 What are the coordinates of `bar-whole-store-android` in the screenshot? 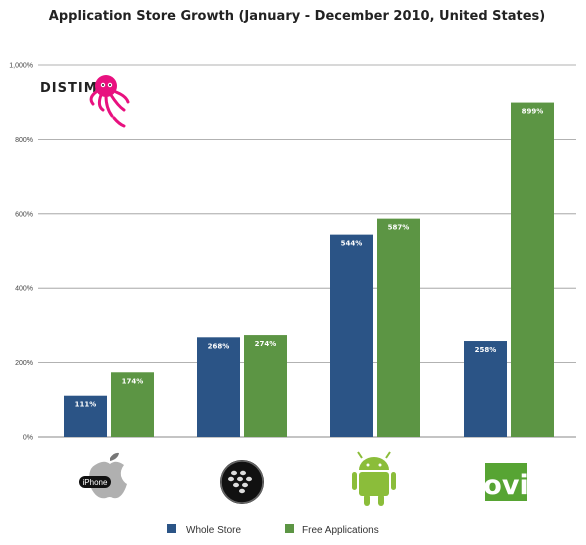 It's located at (351, 335).